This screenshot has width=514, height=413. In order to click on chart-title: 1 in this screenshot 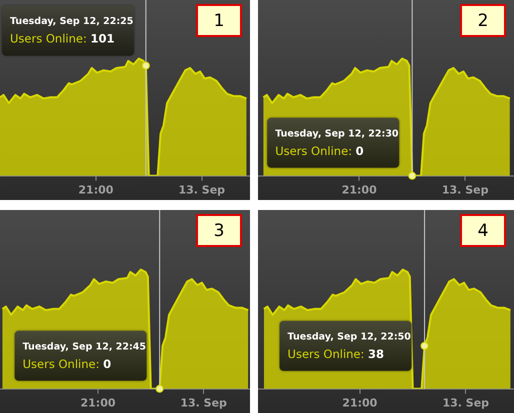, I will do `click(219, 20)`.